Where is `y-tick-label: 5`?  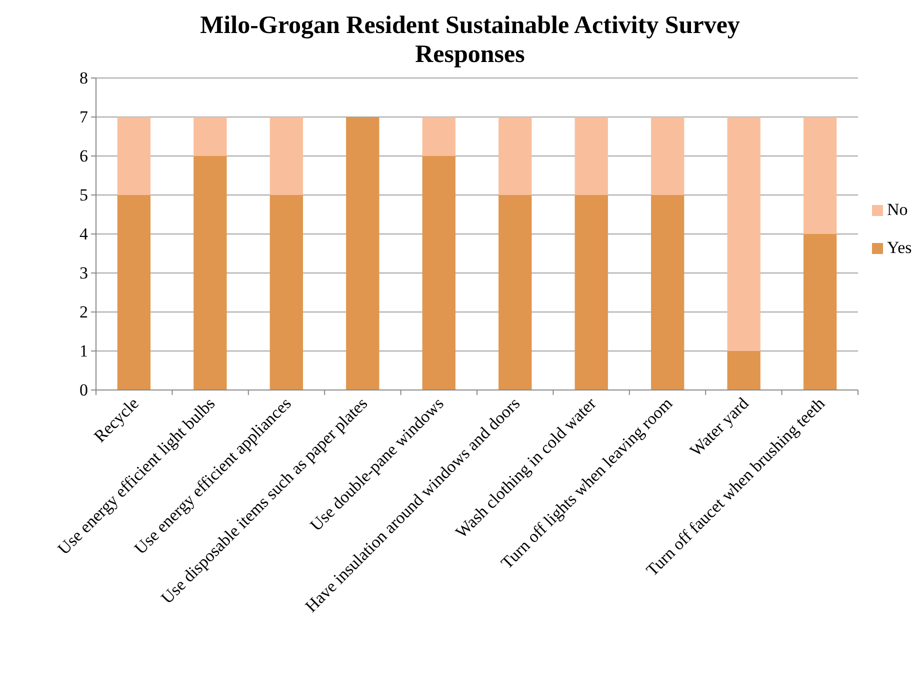 y-tick-label: 5 is located at coordinates (84, 194).